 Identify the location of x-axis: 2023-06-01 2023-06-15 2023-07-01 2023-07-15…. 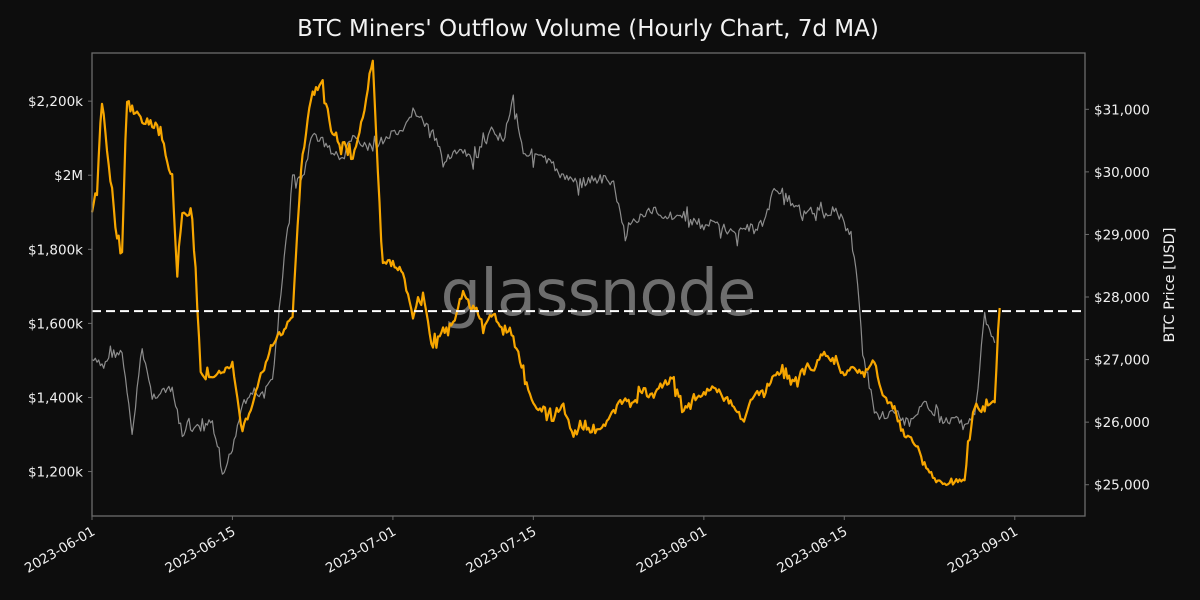
(521, 546).